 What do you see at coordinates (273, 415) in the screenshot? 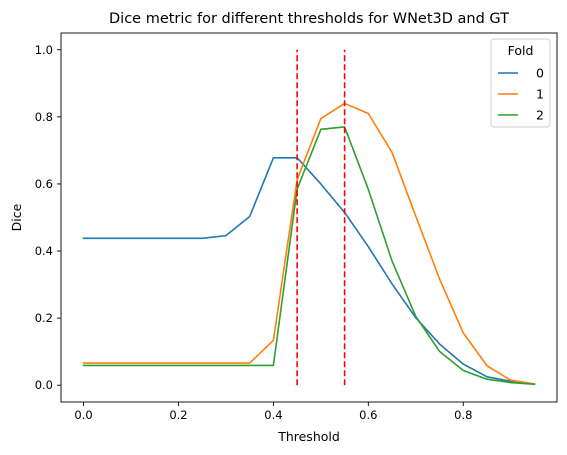
I see `x-tick-label: 0.4` at bounding box center [273, 415].